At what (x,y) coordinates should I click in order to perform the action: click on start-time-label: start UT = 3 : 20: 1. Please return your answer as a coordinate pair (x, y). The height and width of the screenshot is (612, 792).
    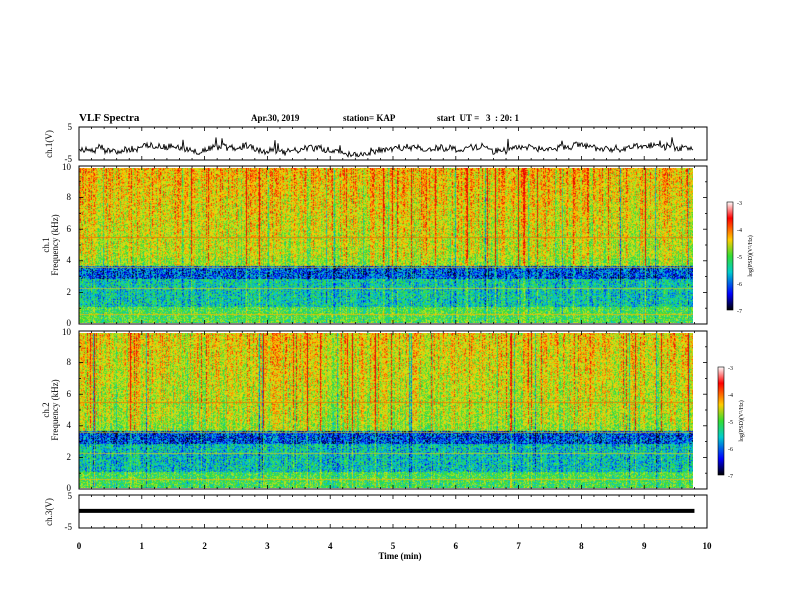
    Looking at the image, I should click on (478, 118).